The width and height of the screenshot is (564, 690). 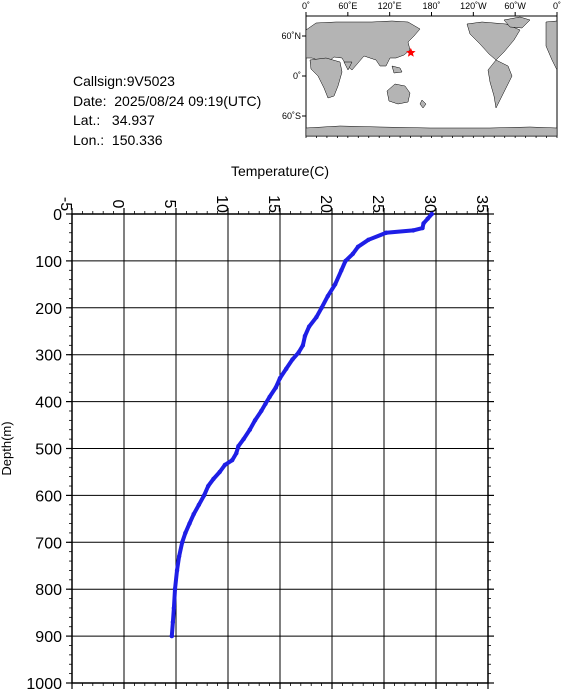 I want to click on x-tick-label: 20, so click(x=325, y=204).